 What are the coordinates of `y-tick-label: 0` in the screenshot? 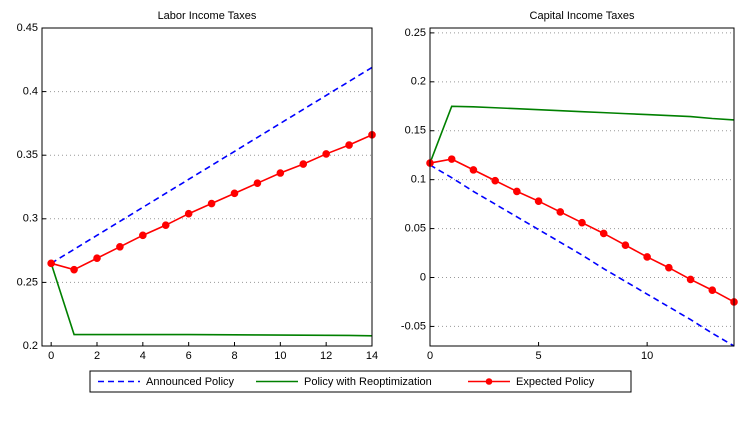 It's located at (423, 277).